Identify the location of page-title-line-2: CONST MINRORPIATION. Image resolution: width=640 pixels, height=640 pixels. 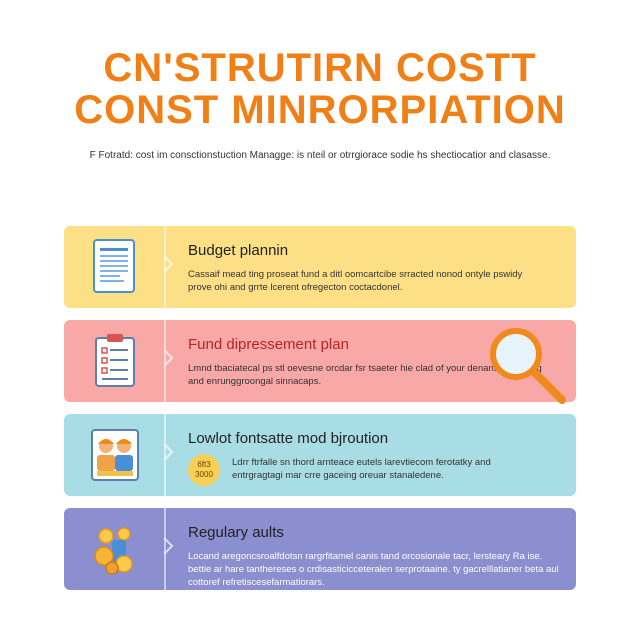
(320, 110).